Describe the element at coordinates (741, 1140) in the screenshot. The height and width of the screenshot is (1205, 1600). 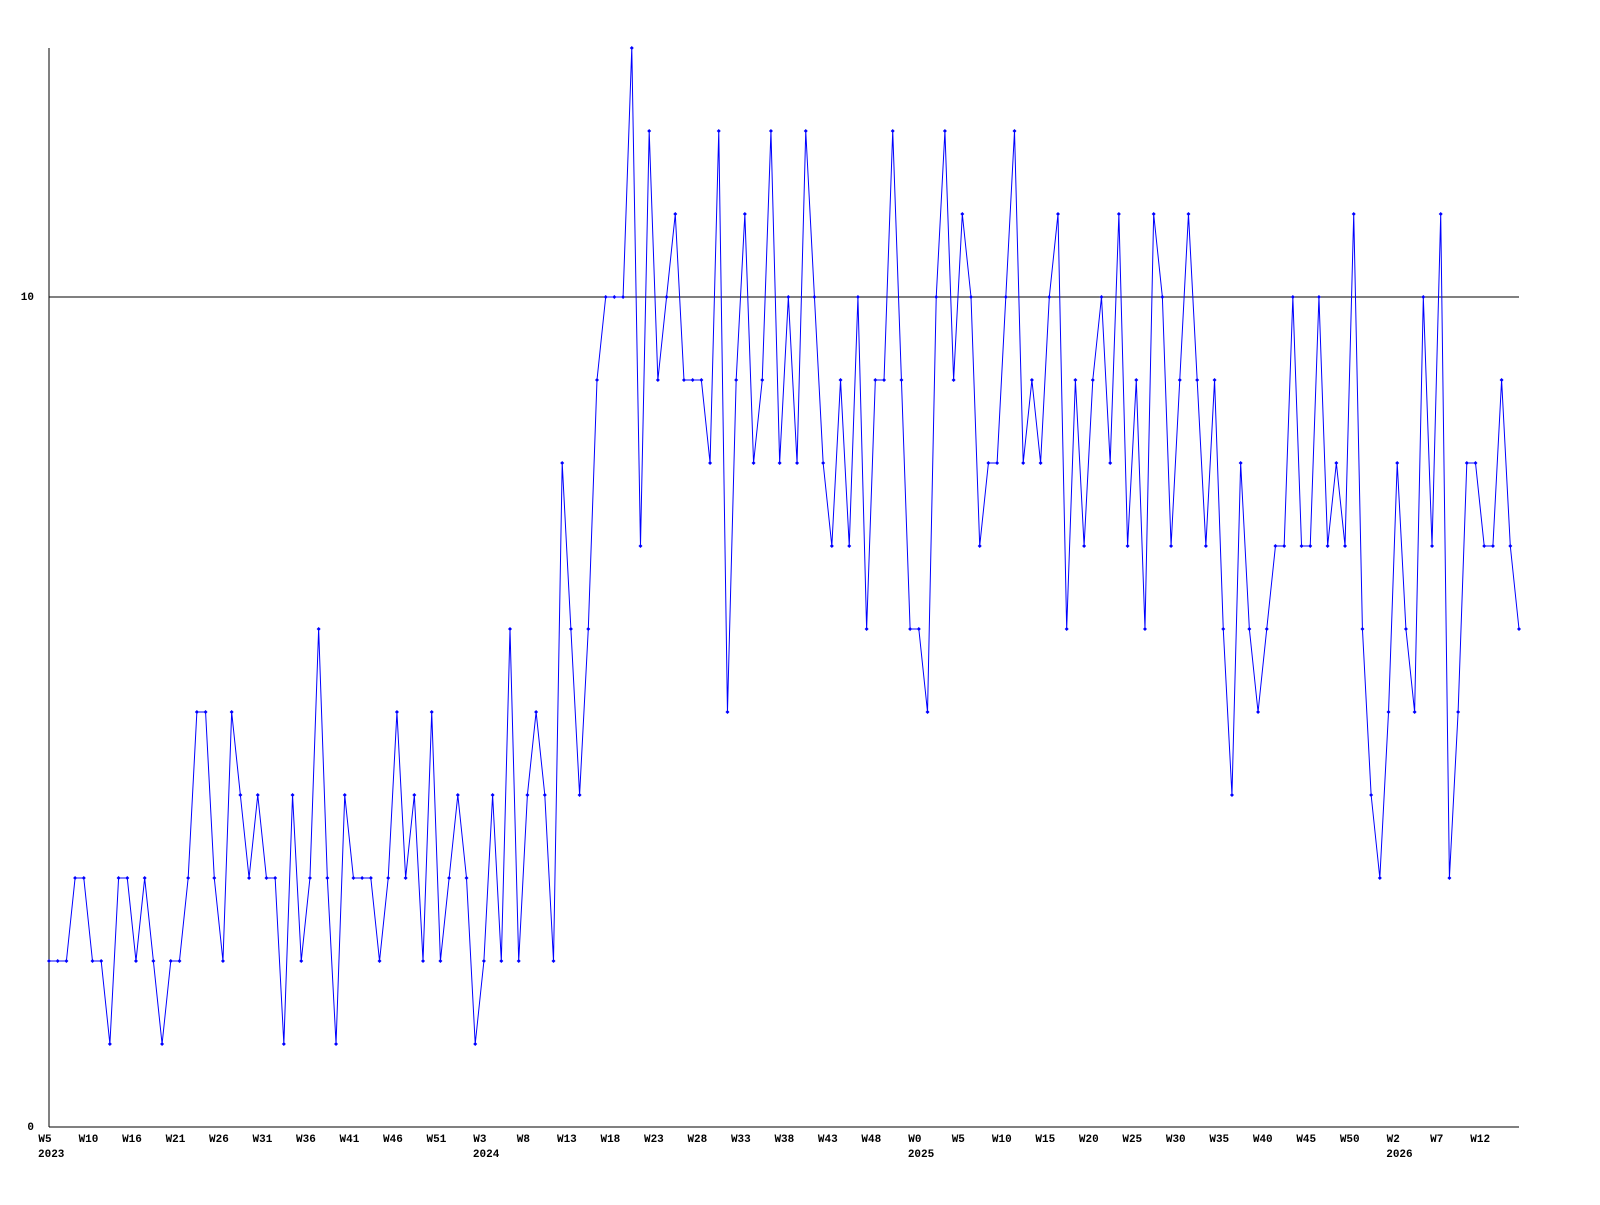
I see `x-tick-label: W33` at that location.